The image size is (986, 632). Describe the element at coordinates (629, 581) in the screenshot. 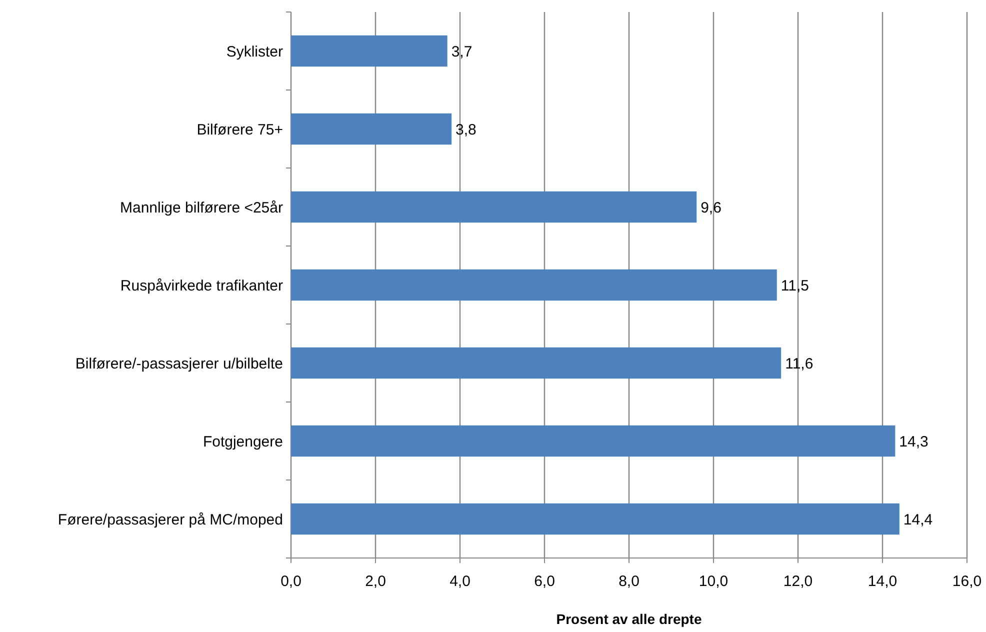

I see `x-tick-label: 8,0` at that location.